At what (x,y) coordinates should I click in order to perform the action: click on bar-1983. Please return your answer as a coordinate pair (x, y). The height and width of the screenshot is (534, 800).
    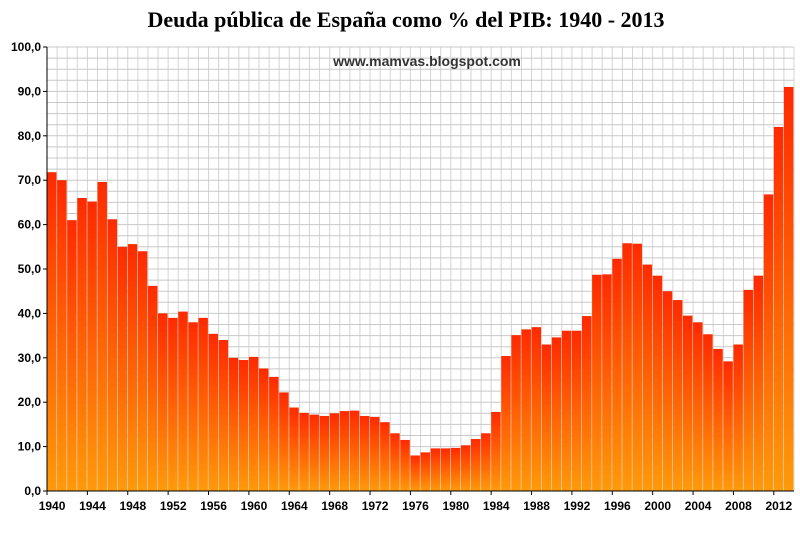
    Looking at the image, I should click on (486, 462).